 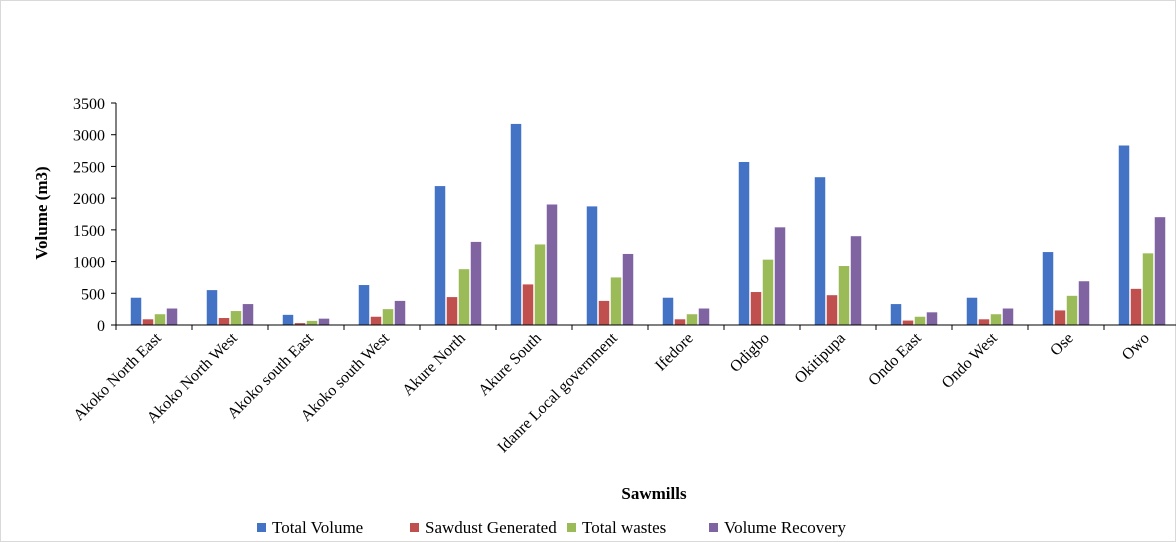 What do you see at coordinates (89, 263) in the screenshot?
I see `y-tick-label: 1000` at bounding box center [89, 263].